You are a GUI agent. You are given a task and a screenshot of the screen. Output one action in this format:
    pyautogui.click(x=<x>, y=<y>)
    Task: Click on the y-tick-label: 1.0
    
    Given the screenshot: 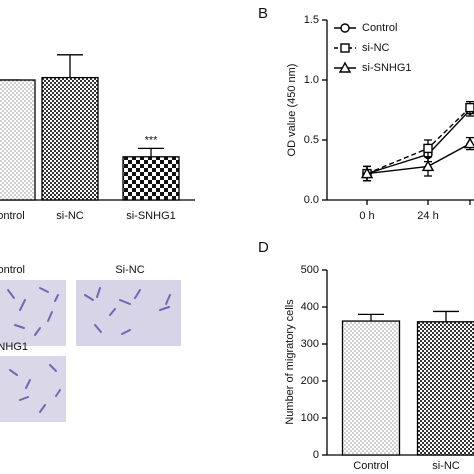 What is the action you would take?
    pyautogui.click(x=311, y=80)
    